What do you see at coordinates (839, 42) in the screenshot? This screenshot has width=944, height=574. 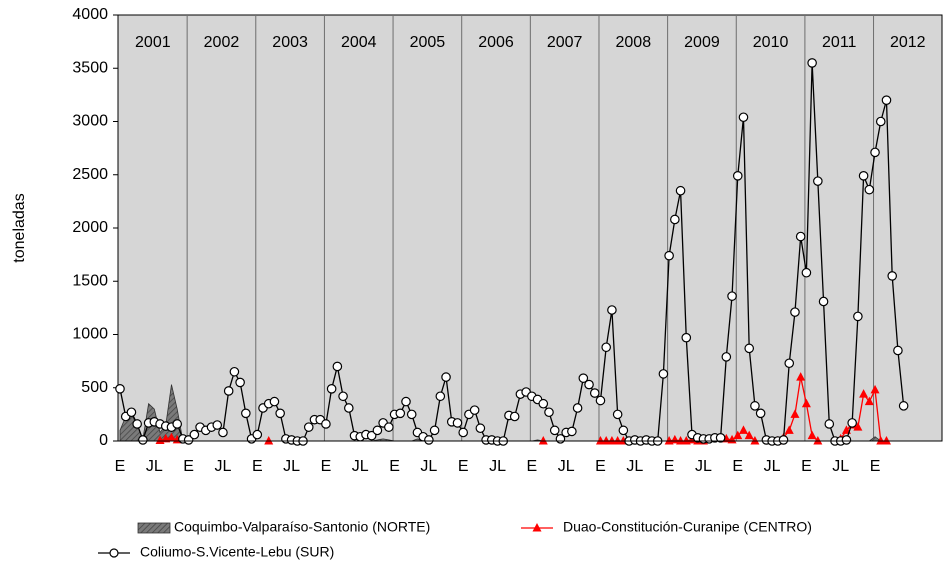 I see `year-label: 2011` at bounding box center [839, 42].